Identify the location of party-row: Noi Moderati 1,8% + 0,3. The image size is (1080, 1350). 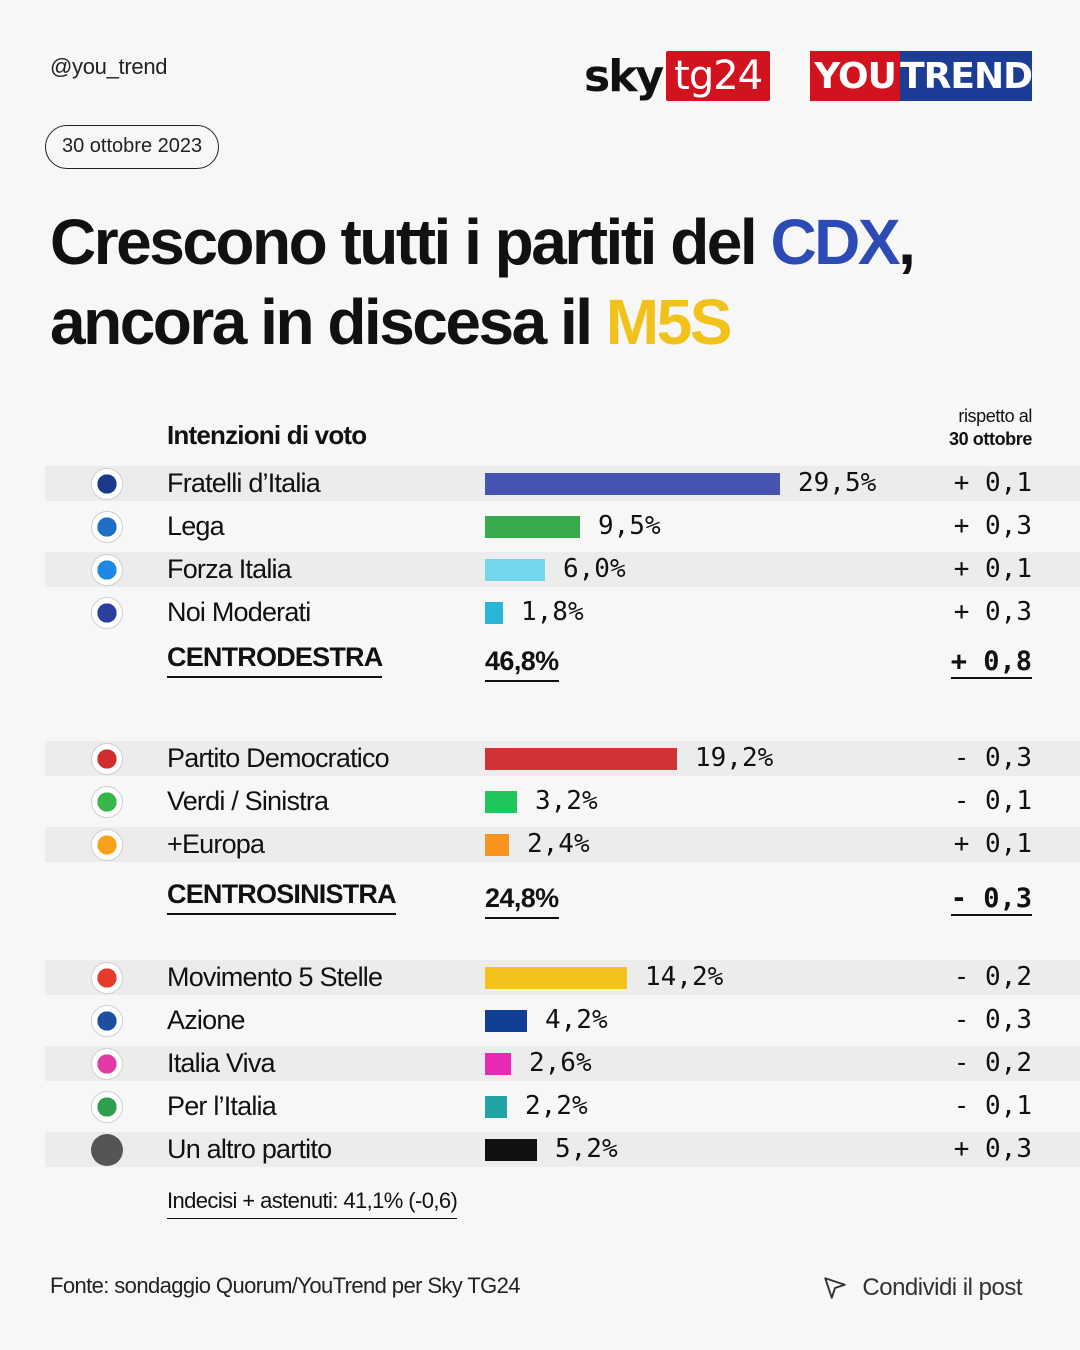
(562, 612).